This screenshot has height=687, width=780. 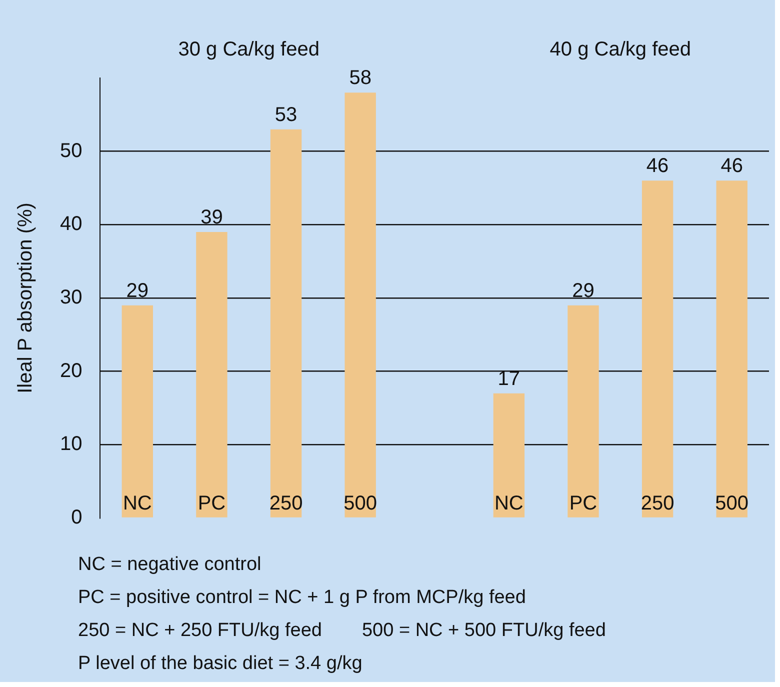 What do you see at coordinates (25, 298) in the screenshot?
I see `y-axis-title: Ileal P absorption (%)` at bounding box center [25, 298].